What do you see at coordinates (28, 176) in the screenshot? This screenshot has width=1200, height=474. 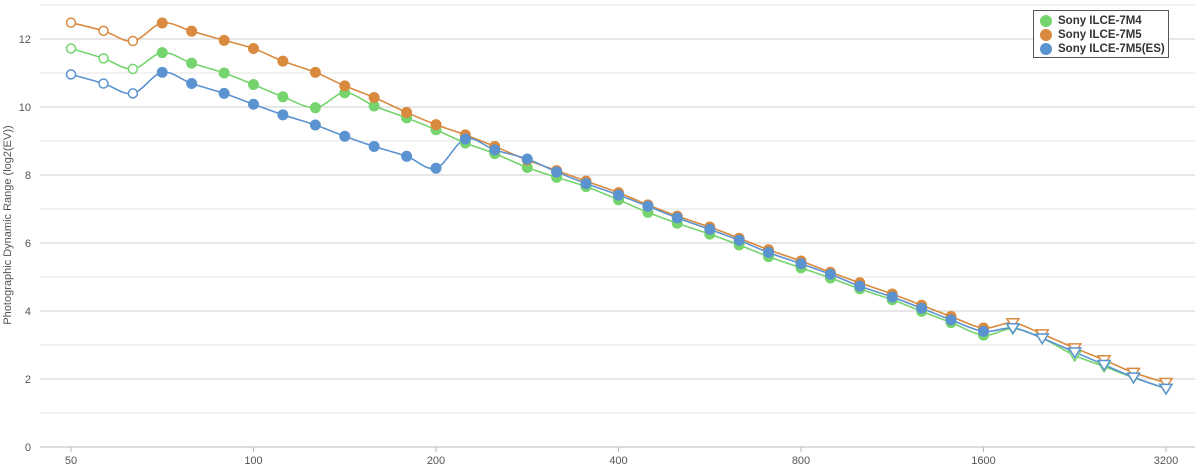 I see `y-tick-label: 8` at bounding box center [28, 176].